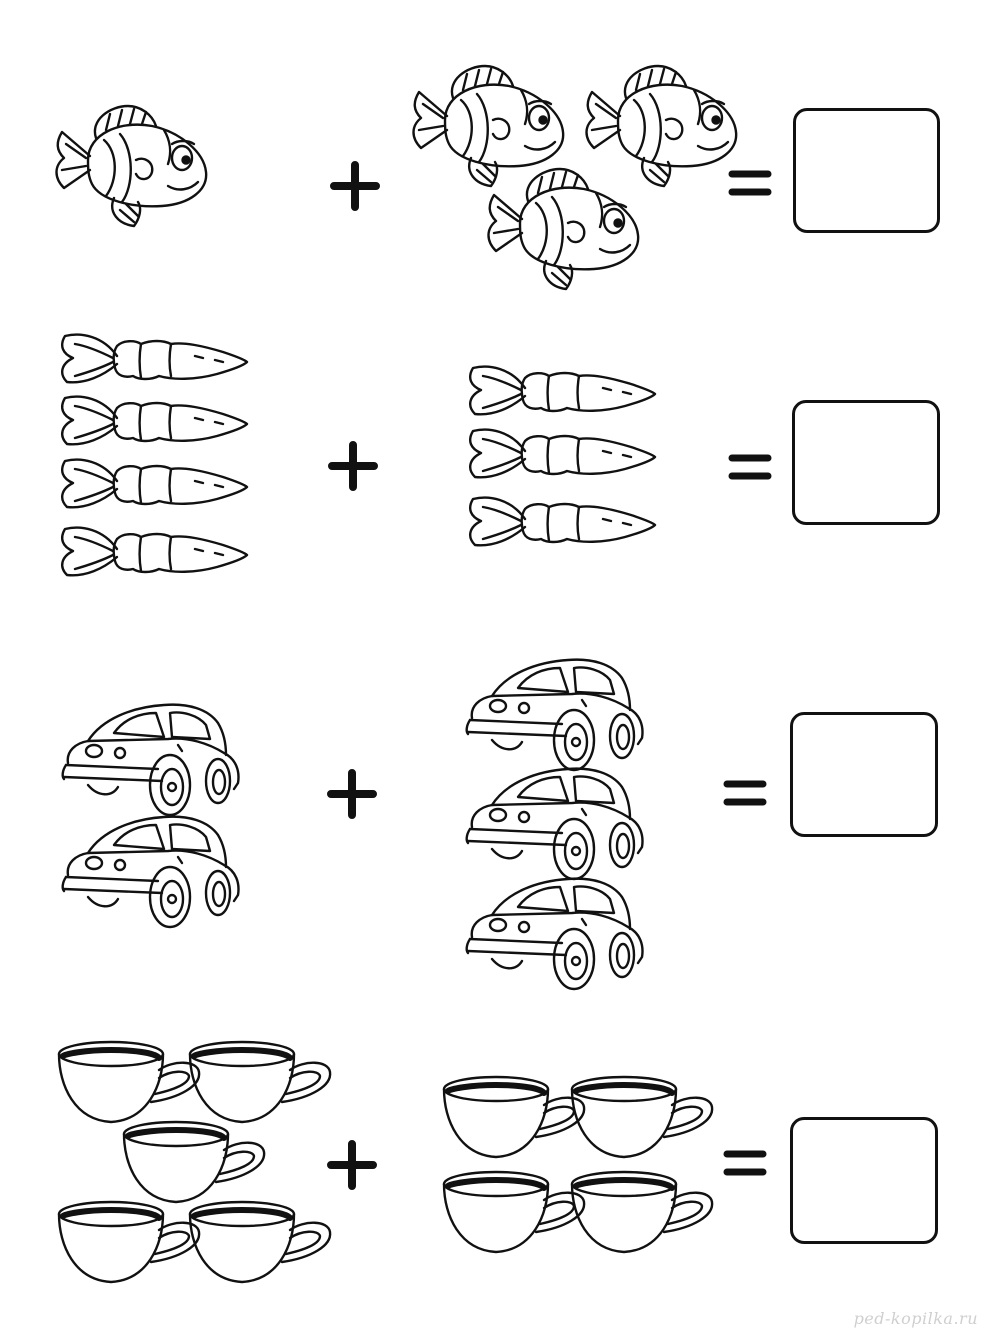 This screenshot has width=1000, height=1336. I want to click on watermark: ped-kopilka.ru, so click(915, 1318).